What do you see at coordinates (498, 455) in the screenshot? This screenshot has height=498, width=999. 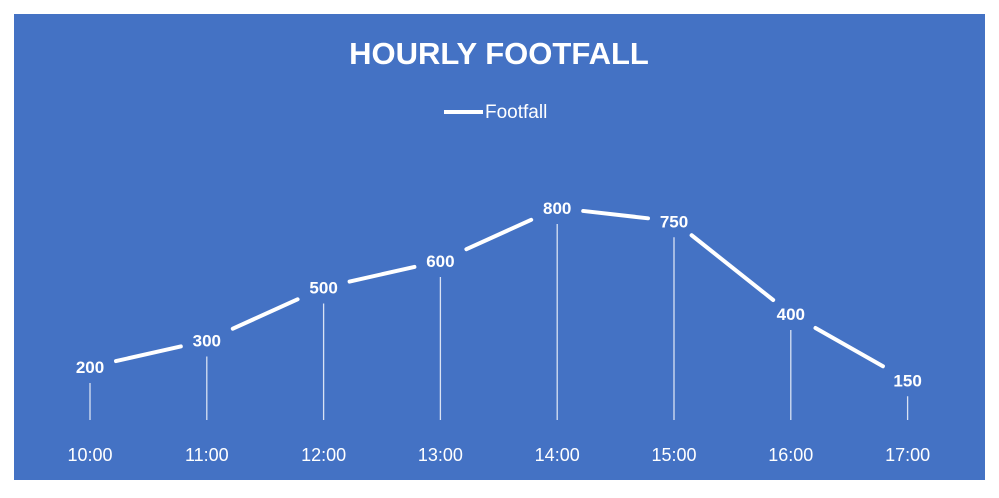 I see `x-axis-tick-labels: 10:00 11:00 12:00 13:00 14:00 15:00 16:00 17:00` at bounding box center [498, 455].